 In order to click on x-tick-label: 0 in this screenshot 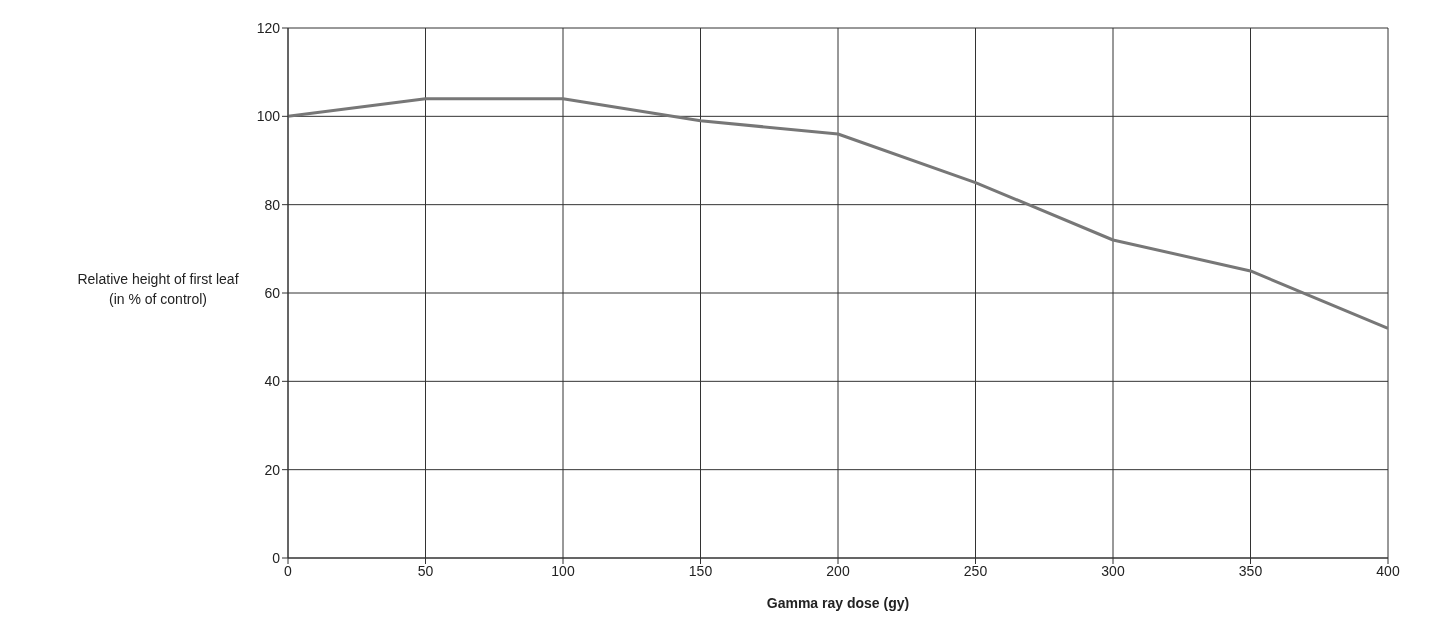, I will do `click(288, 570)`.